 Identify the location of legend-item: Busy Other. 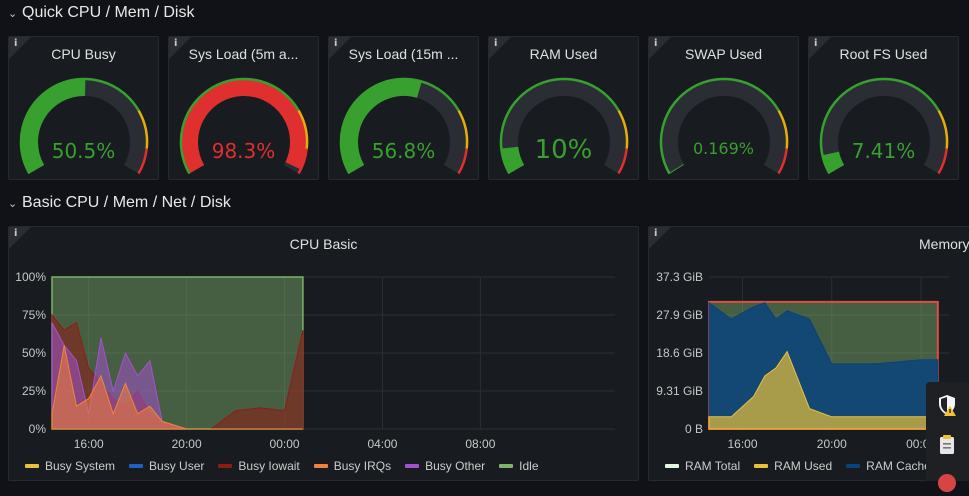
(445, 466).